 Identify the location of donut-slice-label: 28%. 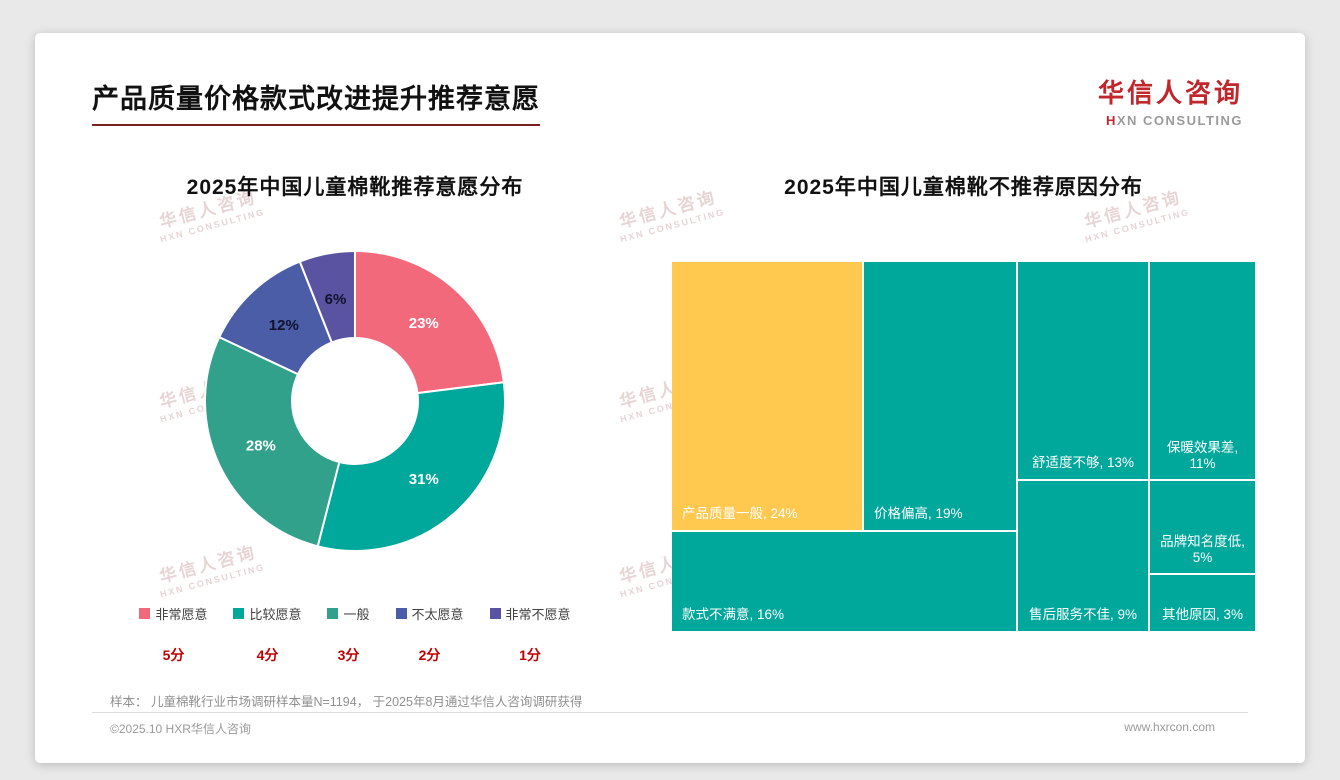
(261, 445).